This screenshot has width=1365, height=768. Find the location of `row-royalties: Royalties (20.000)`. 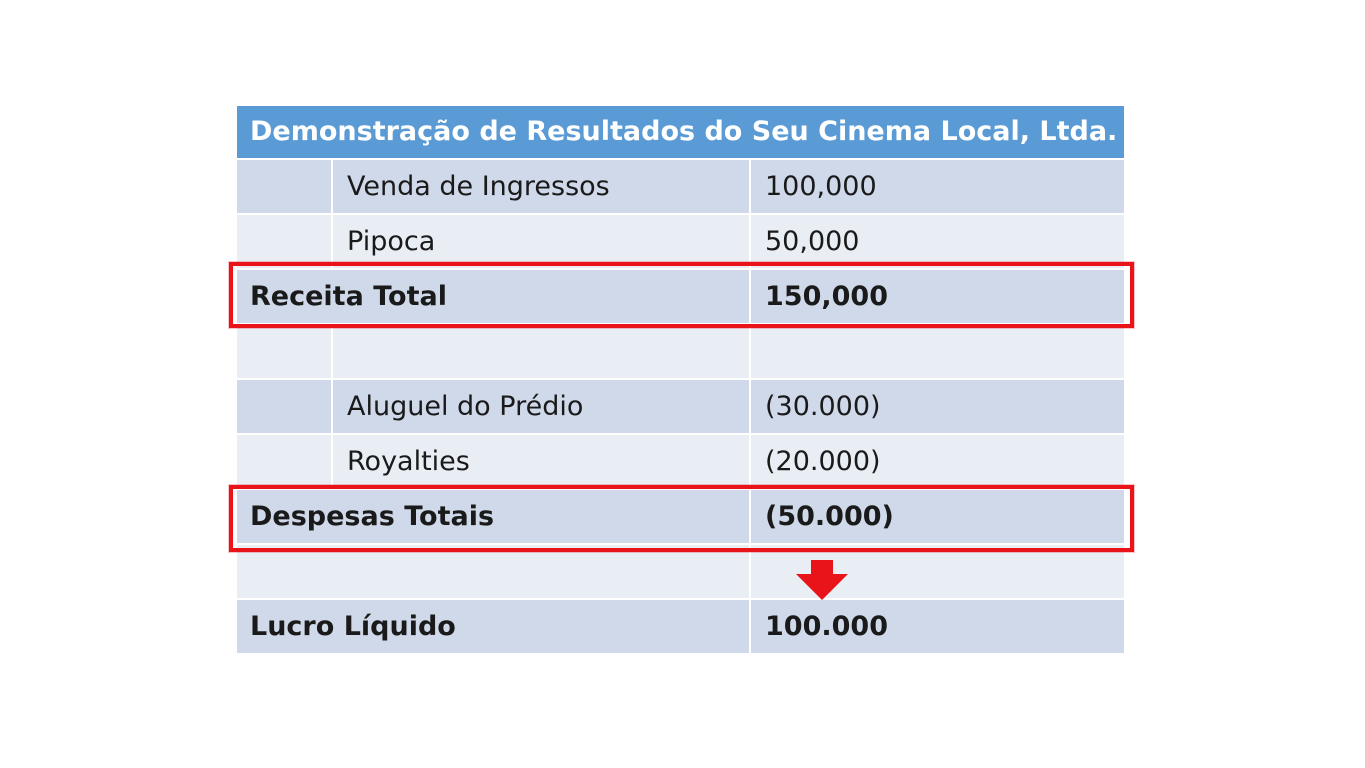

row-royalties: Royalties (20.000) is located at coordinates (680, 460).